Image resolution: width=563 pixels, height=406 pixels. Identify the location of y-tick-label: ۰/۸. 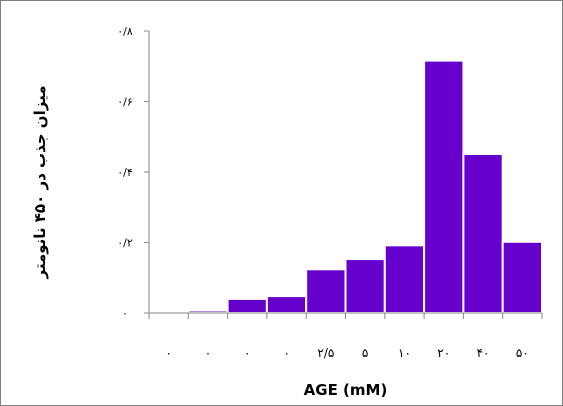
(125, 31).